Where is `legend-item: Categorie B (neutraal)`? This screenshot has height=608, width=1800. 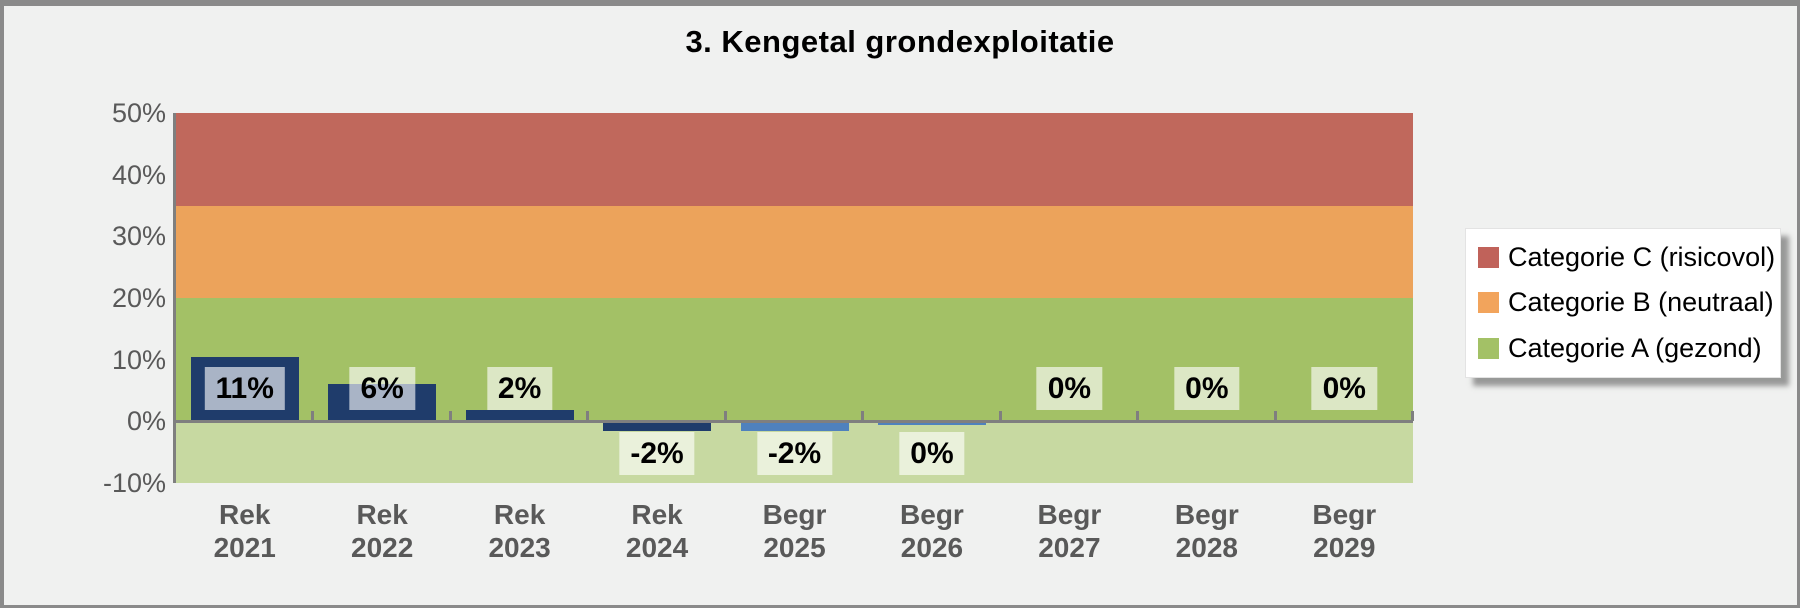
legend-item: Categorie B (neutraal) is located at coordinates (1629, 302).